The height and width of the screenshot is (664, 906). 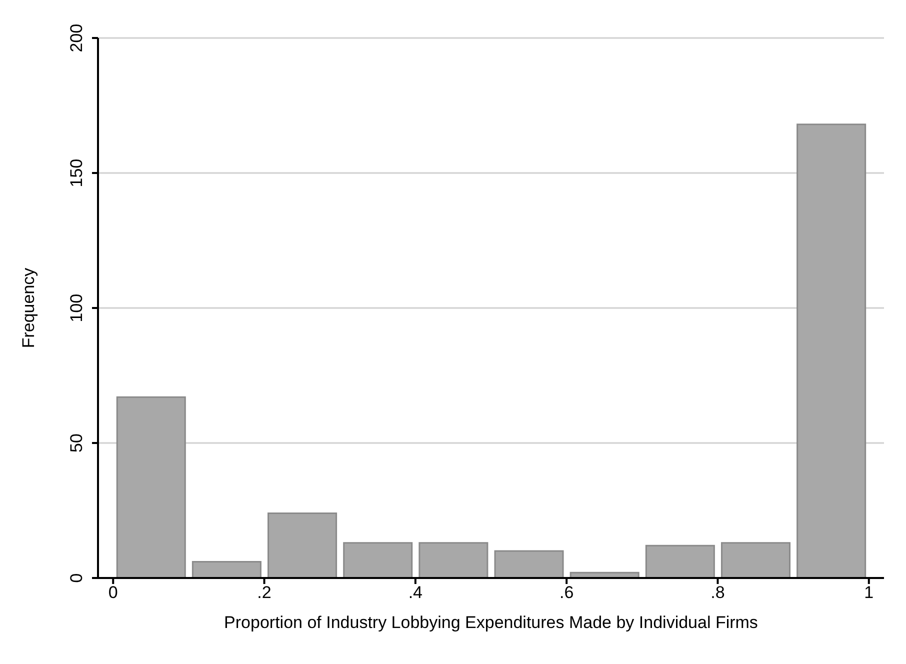 I want to click on x-tick-label: 1, so click(x=869, y=592).